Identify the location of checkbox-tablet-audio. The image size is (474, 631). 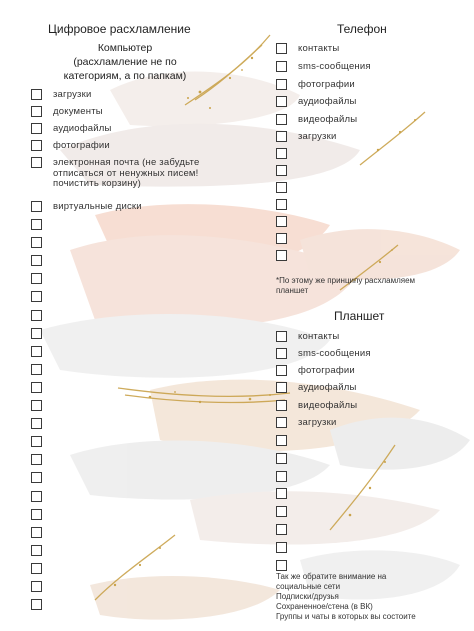
(281, 387).